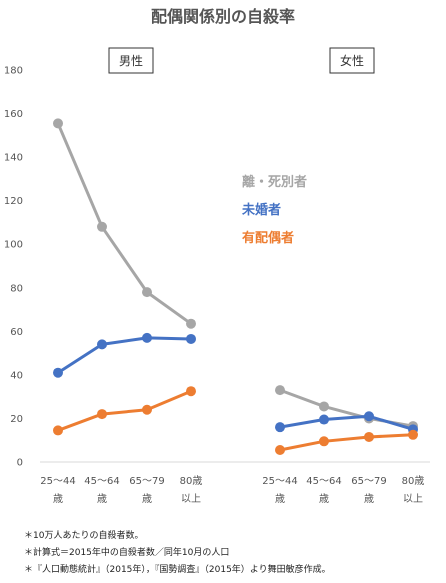  I want to click on y-tick-label: 180, so click(13, 71).